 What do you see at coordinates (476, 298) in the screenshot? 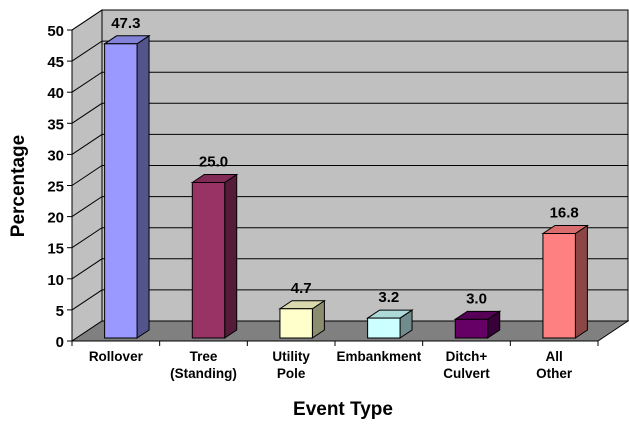
I see `data-label: 3.0` at bounding box center [476, 298].